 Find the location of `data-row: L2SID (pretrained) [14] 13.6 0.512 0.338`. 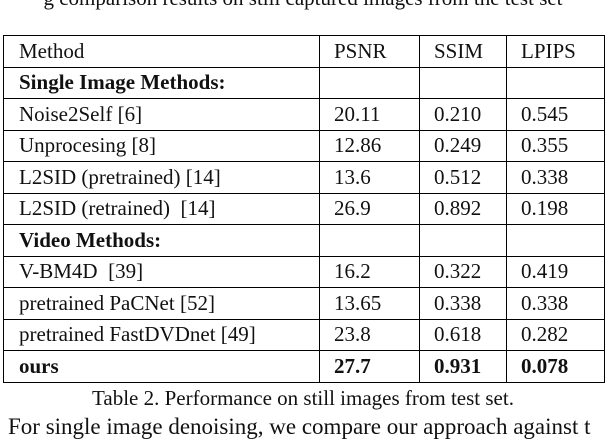

data-row: L2SID (pretrained) [14] 13.6 0.512 0.338 is located at coordinates (304, 177).